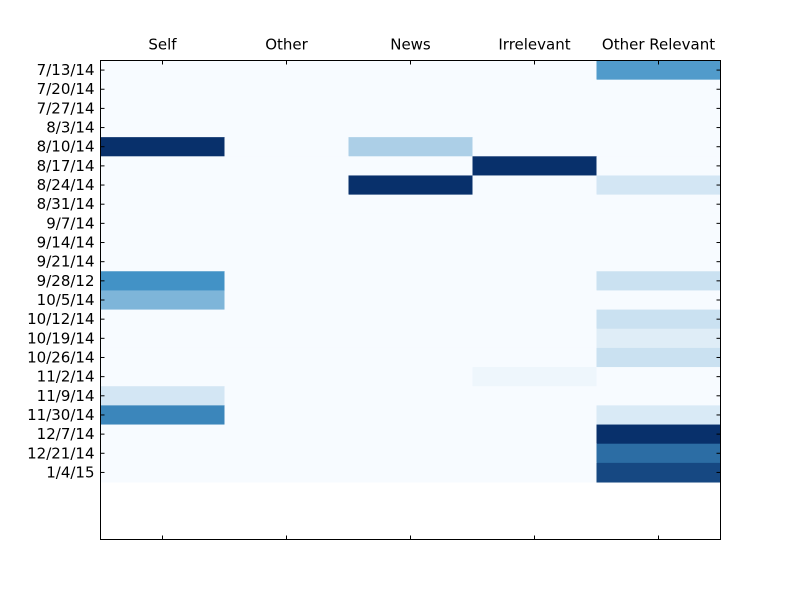 This screenshot has width=800, height=600. What do you see at coordinates (70, 128) in the screenshot?
I see `row-label: 8/3/14` at bounding box center [70, 128].